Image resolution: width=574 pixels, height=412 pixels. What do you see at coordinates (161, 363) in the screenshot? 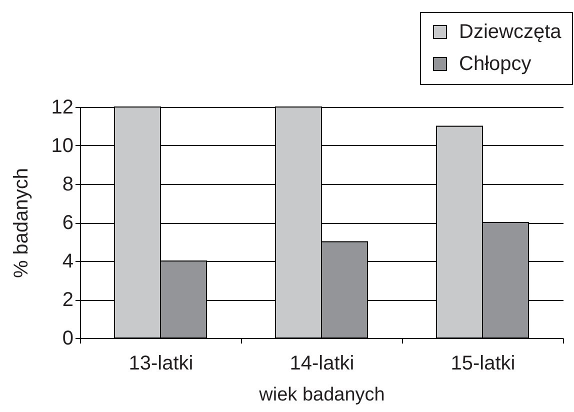
I see `x-tick-label: 13-latki` at bounding box center [161, 363].